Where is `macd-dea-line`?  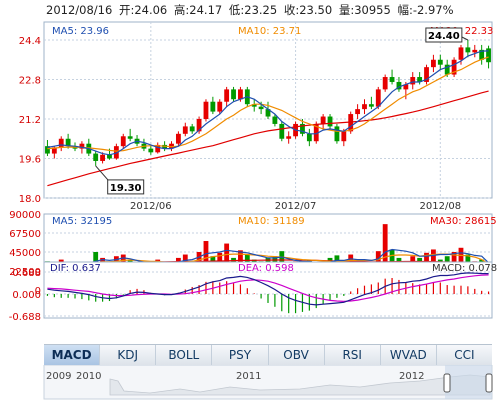 macd-dea-line is located at coordinates (268, 288).